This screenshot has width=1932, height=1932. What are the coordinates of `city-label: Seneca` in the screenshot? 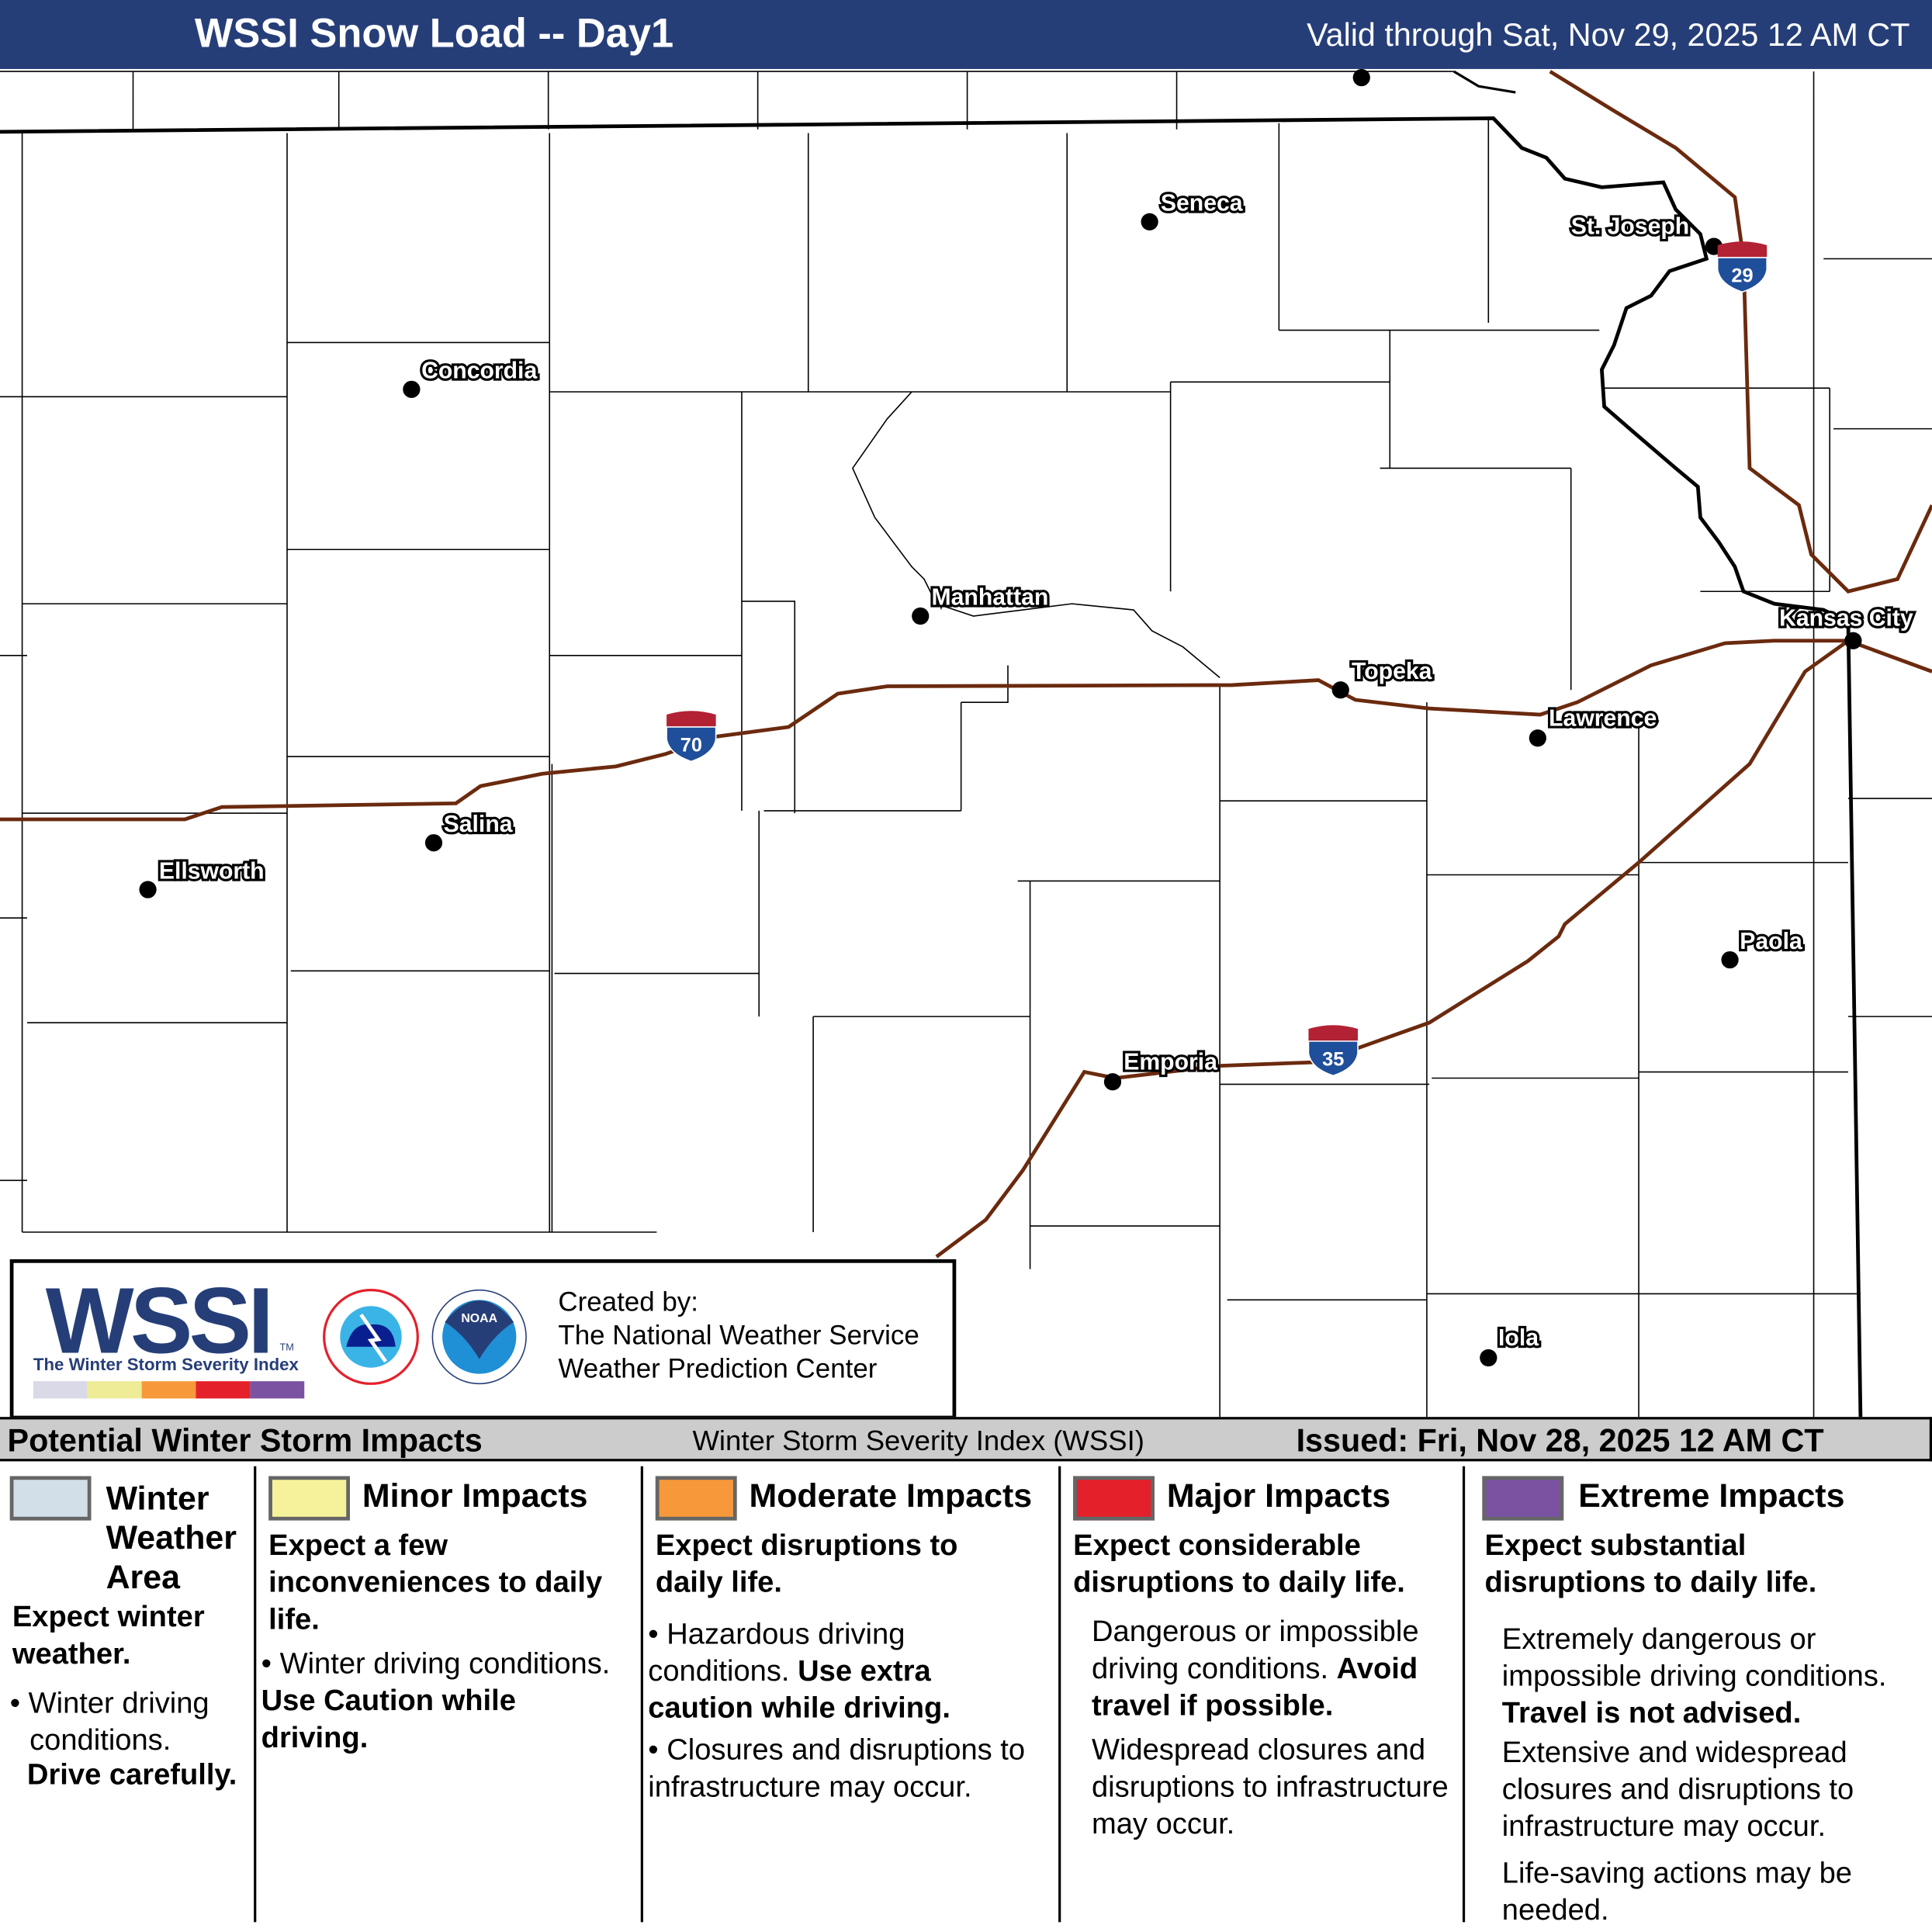 It's located at (1202, 203).